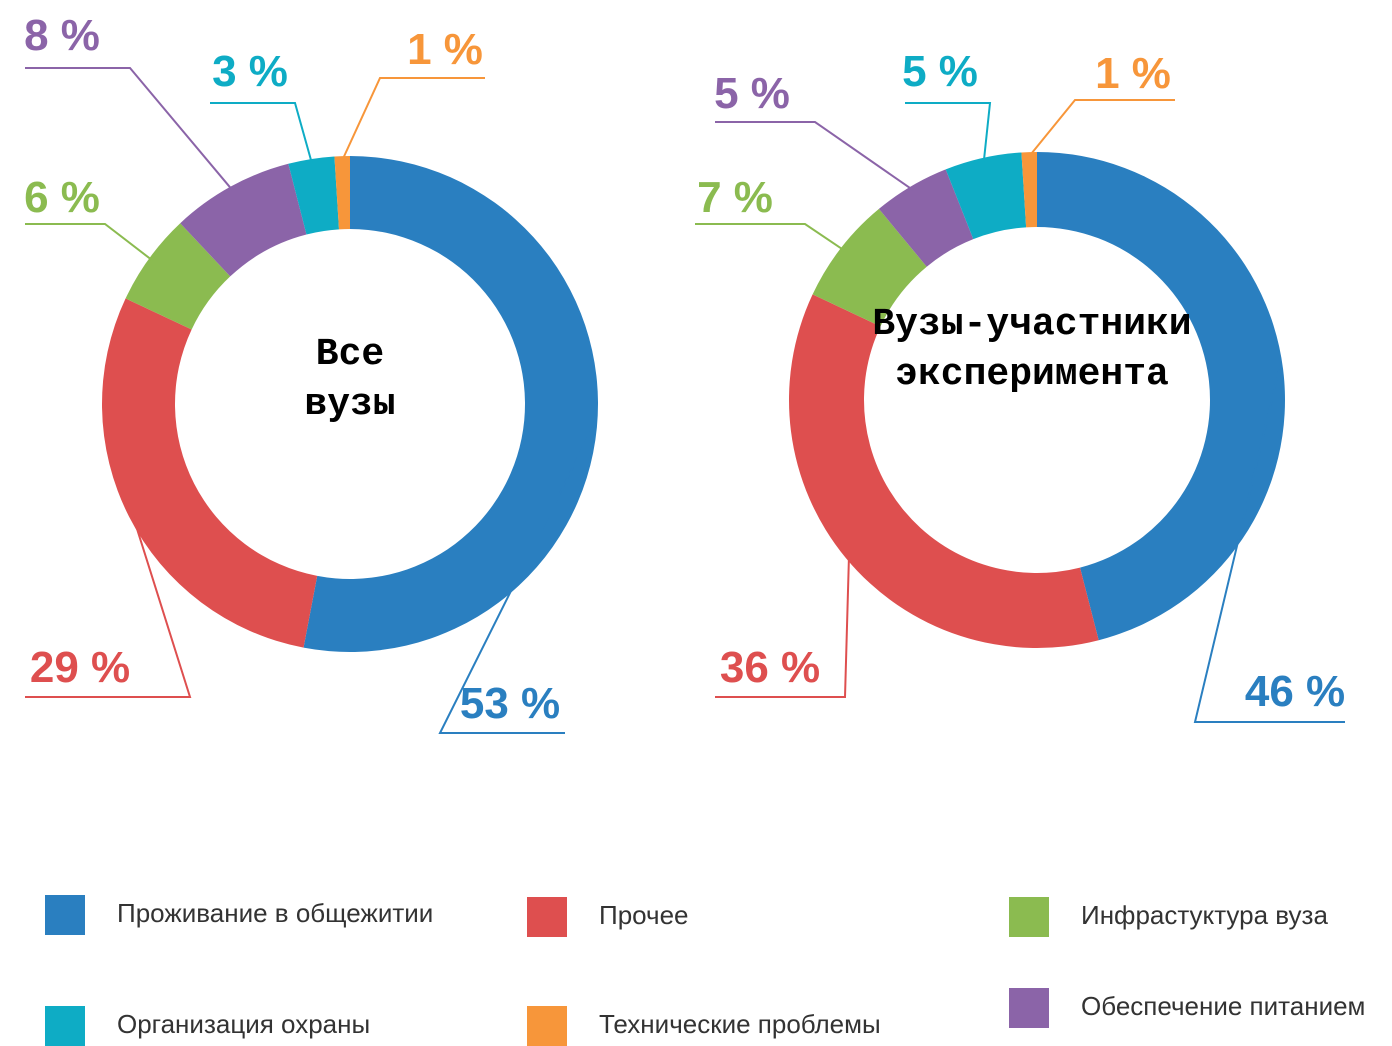 This screenshot has width=1392, height=1046. What do you see at coordinates (1204, 915) in the screenshot?
I see `legend-label: Инфрастуктура вуза` at bounding box center [1204, 915].